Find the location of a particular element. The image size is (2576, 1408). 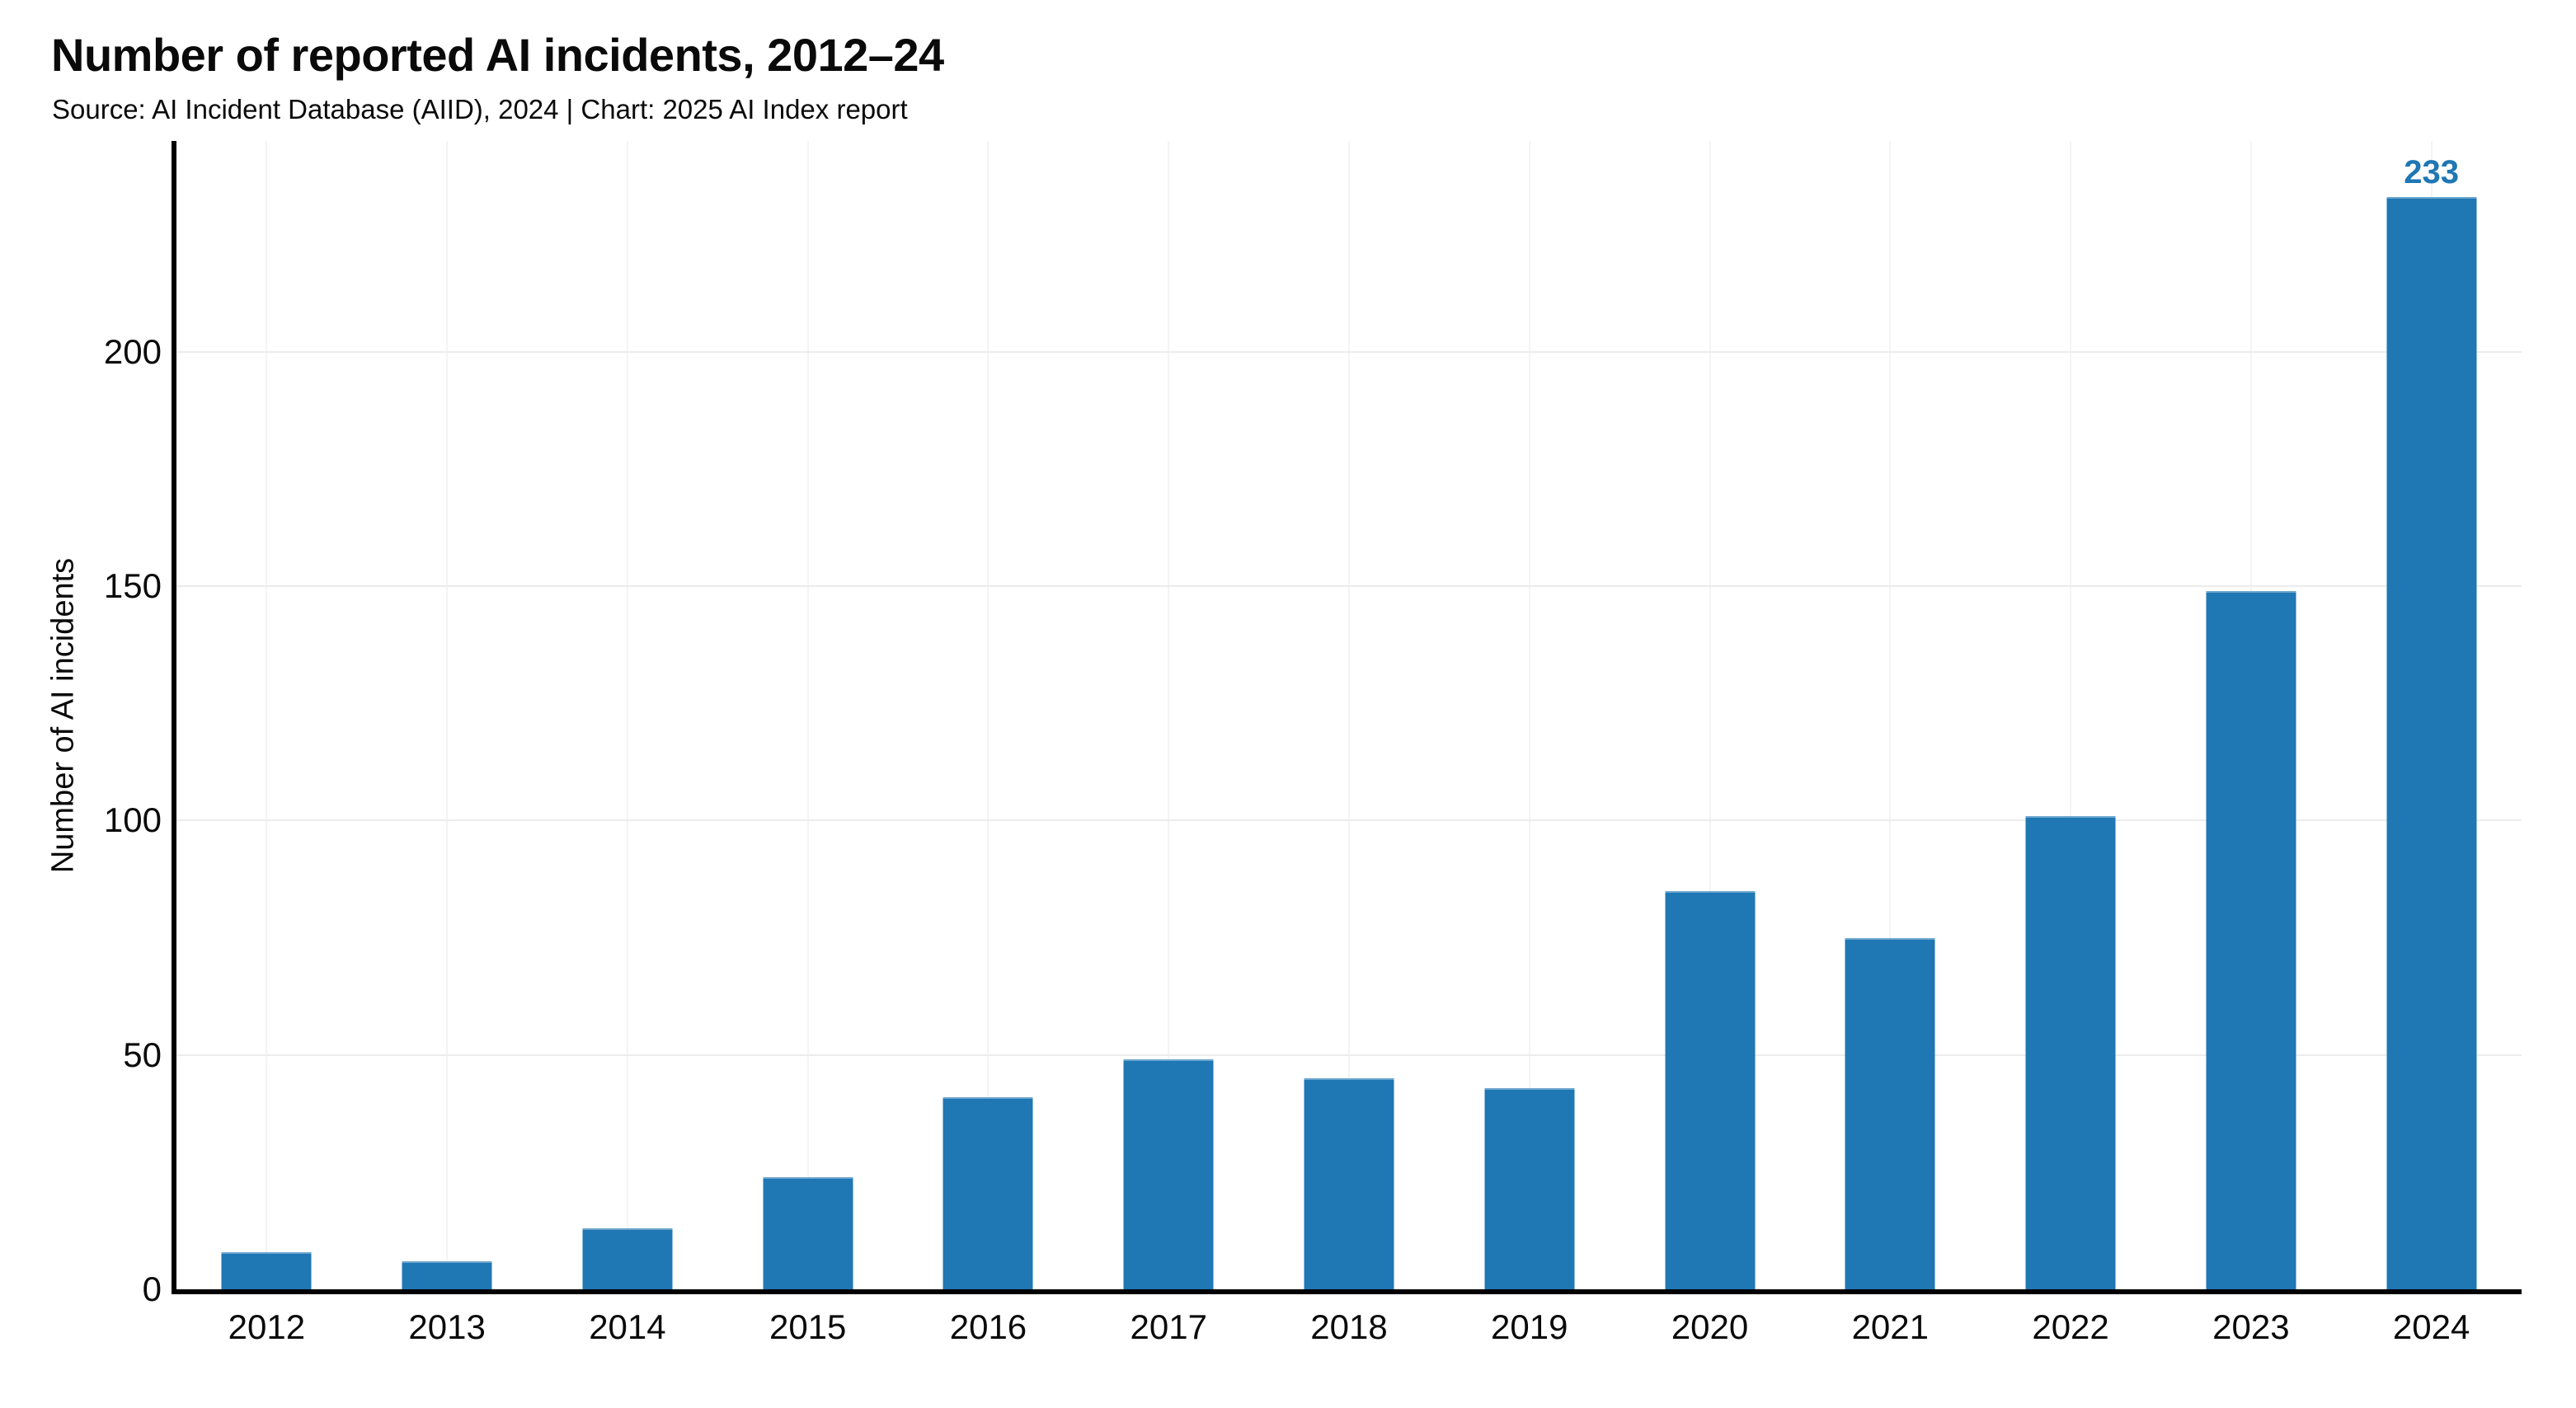

x-tick-label-2017: 2017 is located at coordinates (1168, 1326).